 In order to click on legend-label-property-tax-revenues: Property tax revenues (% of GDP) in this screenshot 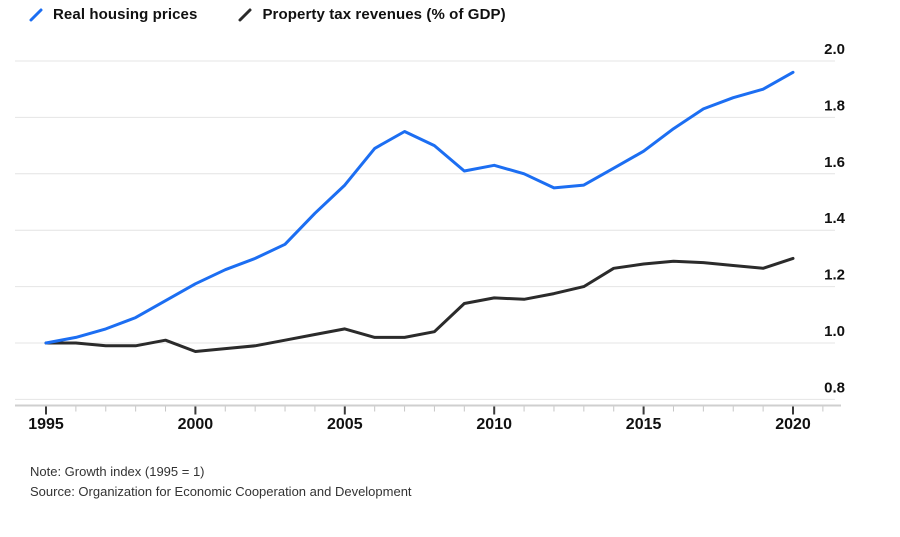, I will do `click(384, 14)`.